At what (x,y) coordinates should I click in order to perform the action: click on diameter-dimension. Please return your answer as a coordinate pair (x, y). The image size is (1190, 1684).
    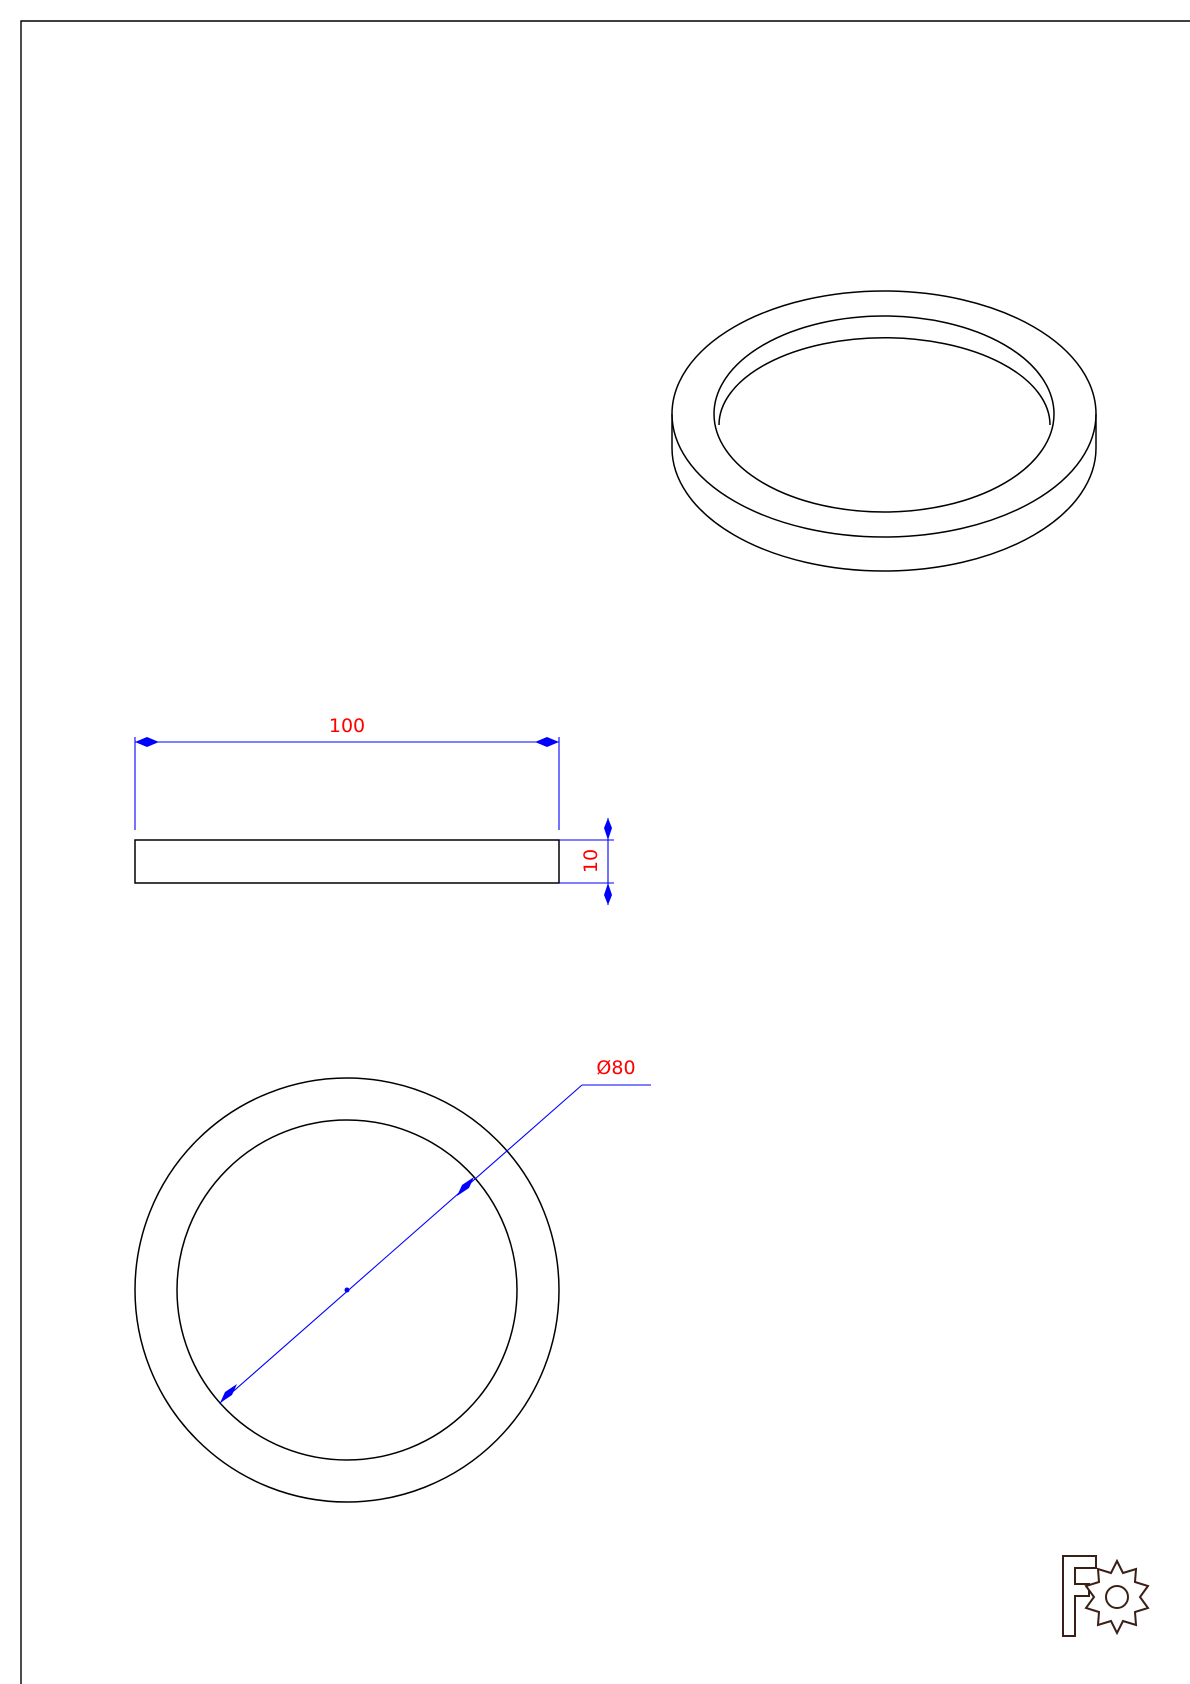
    Looking at the image, I should click on (435, 1244).